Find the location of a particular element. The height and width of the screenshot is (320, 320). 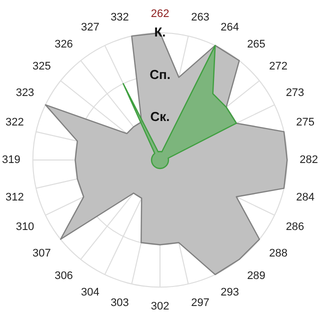

spoke-label: 262 is located at coordinates (160, 14).